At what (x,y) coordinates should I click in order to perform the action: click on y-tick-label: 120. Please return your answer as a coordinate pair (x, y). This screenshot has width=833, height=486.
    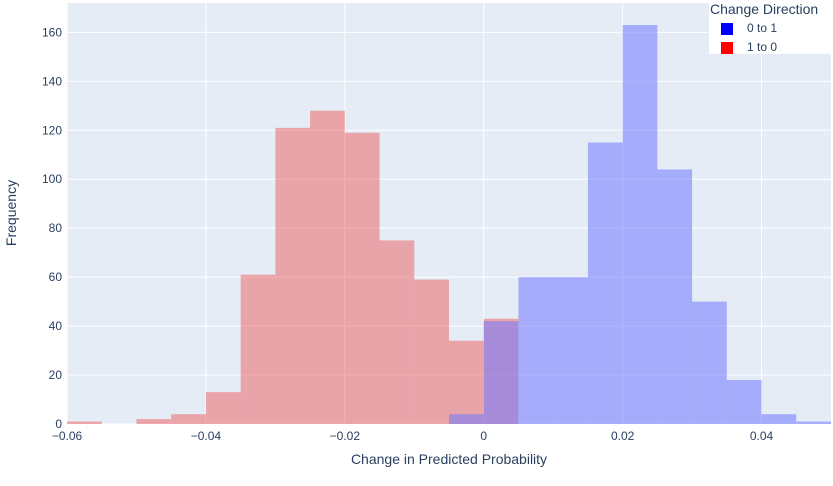
    Looking at the image, I should click on (52, 130).